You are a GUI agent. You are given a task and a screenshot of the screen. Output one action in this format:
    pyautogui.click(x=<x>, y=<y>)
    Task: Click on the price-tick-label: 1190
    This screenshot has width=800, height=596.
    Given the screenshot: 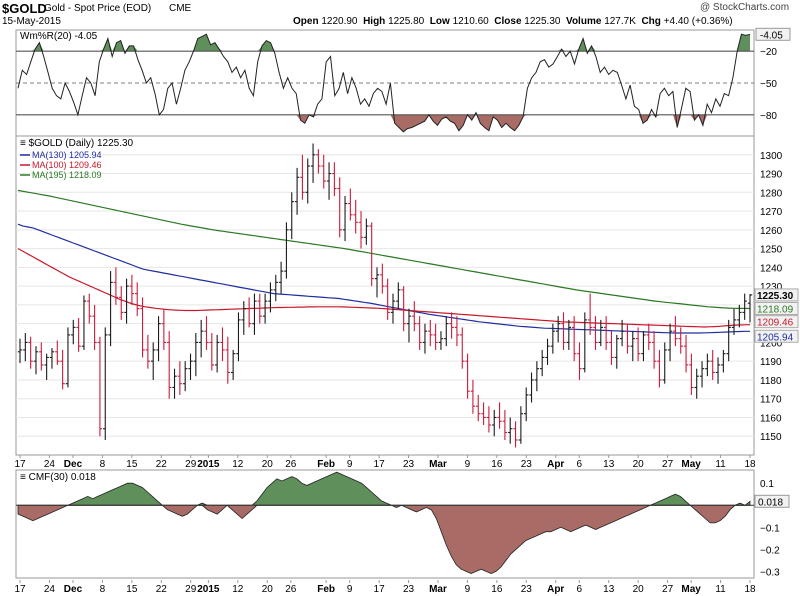 What is the action you would take?
    pyautogui.click(x=771, y=362)
    